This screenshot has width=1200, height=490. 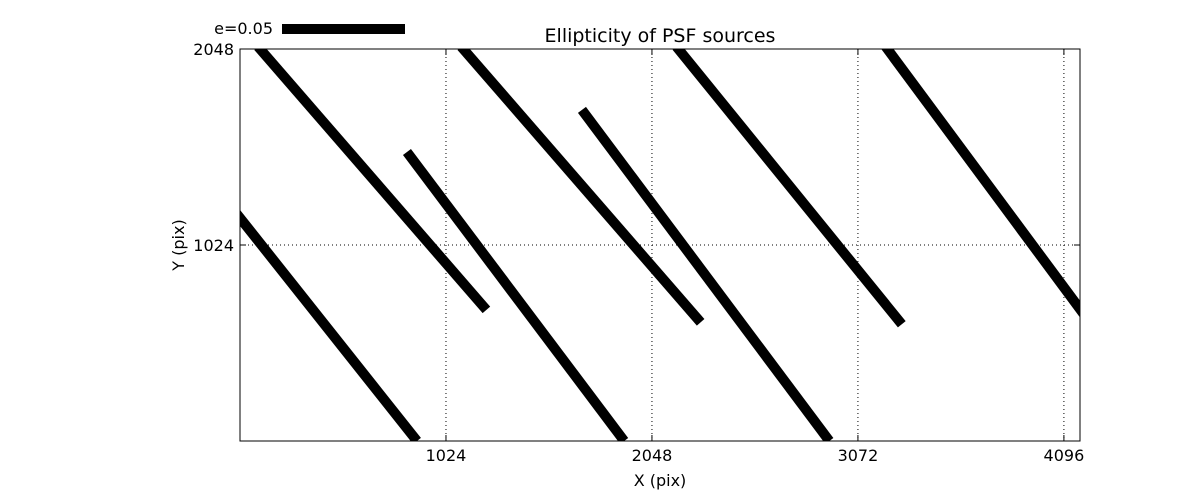 I want to click on x-tick-label: 1024, so click(x=446, y=455).